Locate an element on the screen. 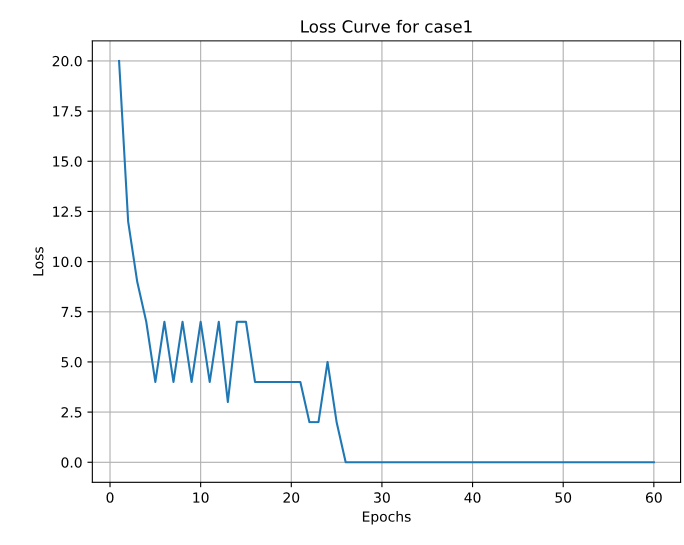 Image resolution: width=684 pixels, height=545 pixels. x-axis-title: Epochs is located at coordinates (386, 517).